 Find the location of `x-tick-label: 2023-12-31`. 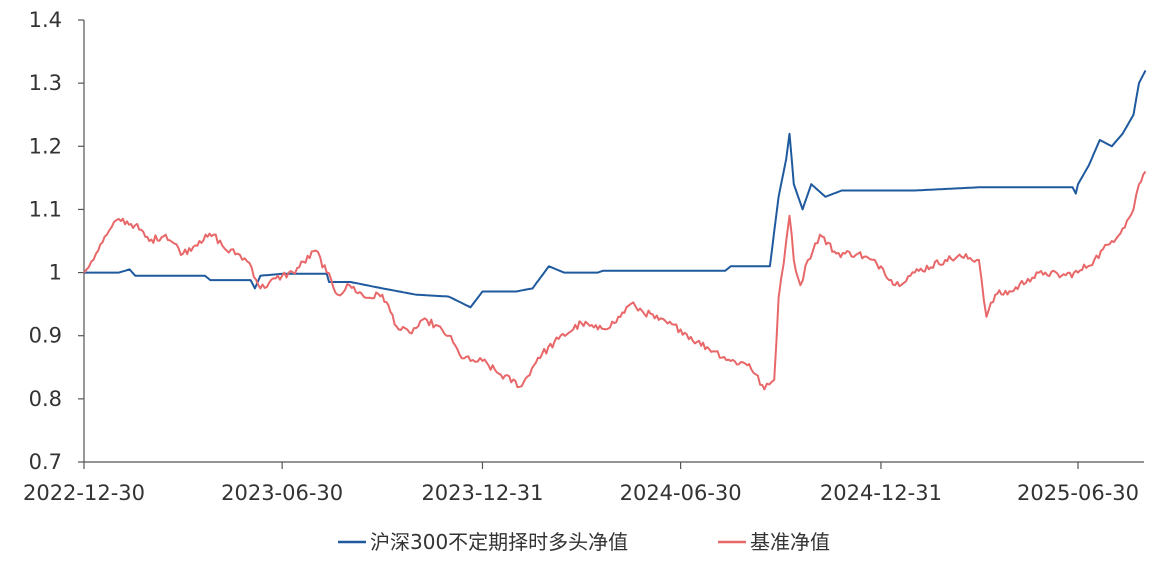

x-tick-label: 2023-12-31 is located at coordinates (482, 493).